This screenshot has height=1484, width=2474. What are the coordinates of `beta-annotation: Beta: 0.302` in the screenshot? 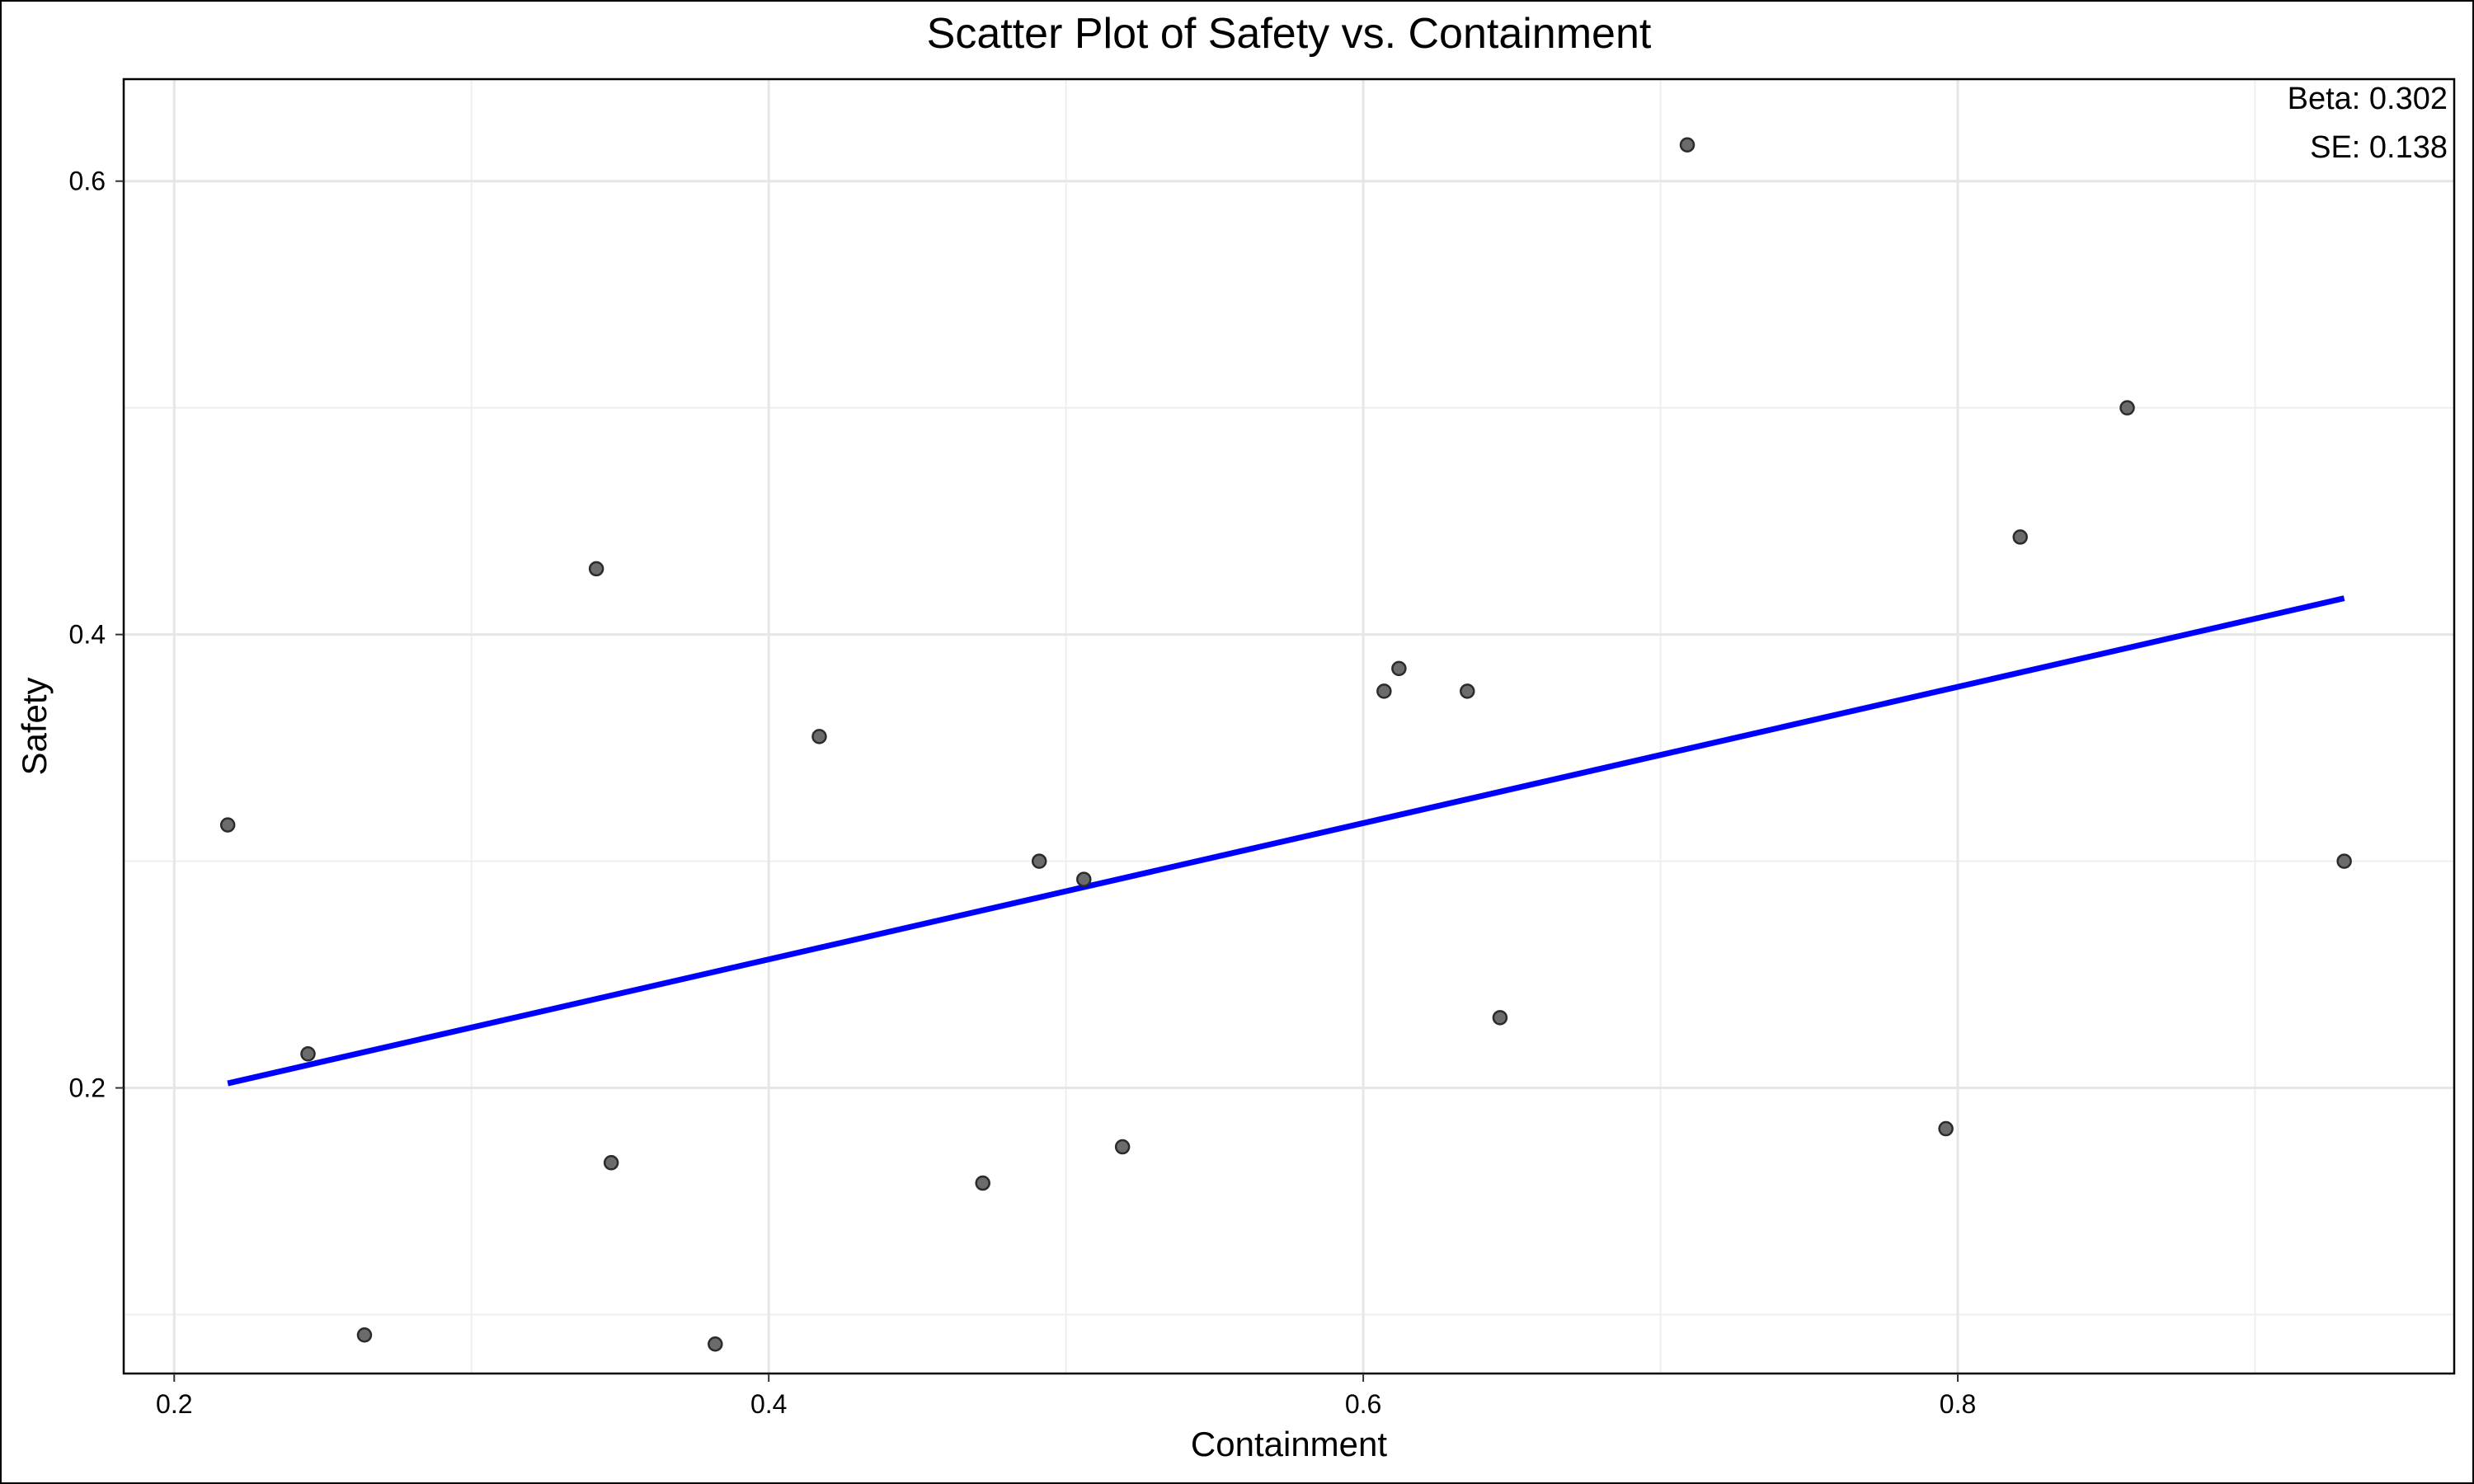 It's located at (2368, 99).